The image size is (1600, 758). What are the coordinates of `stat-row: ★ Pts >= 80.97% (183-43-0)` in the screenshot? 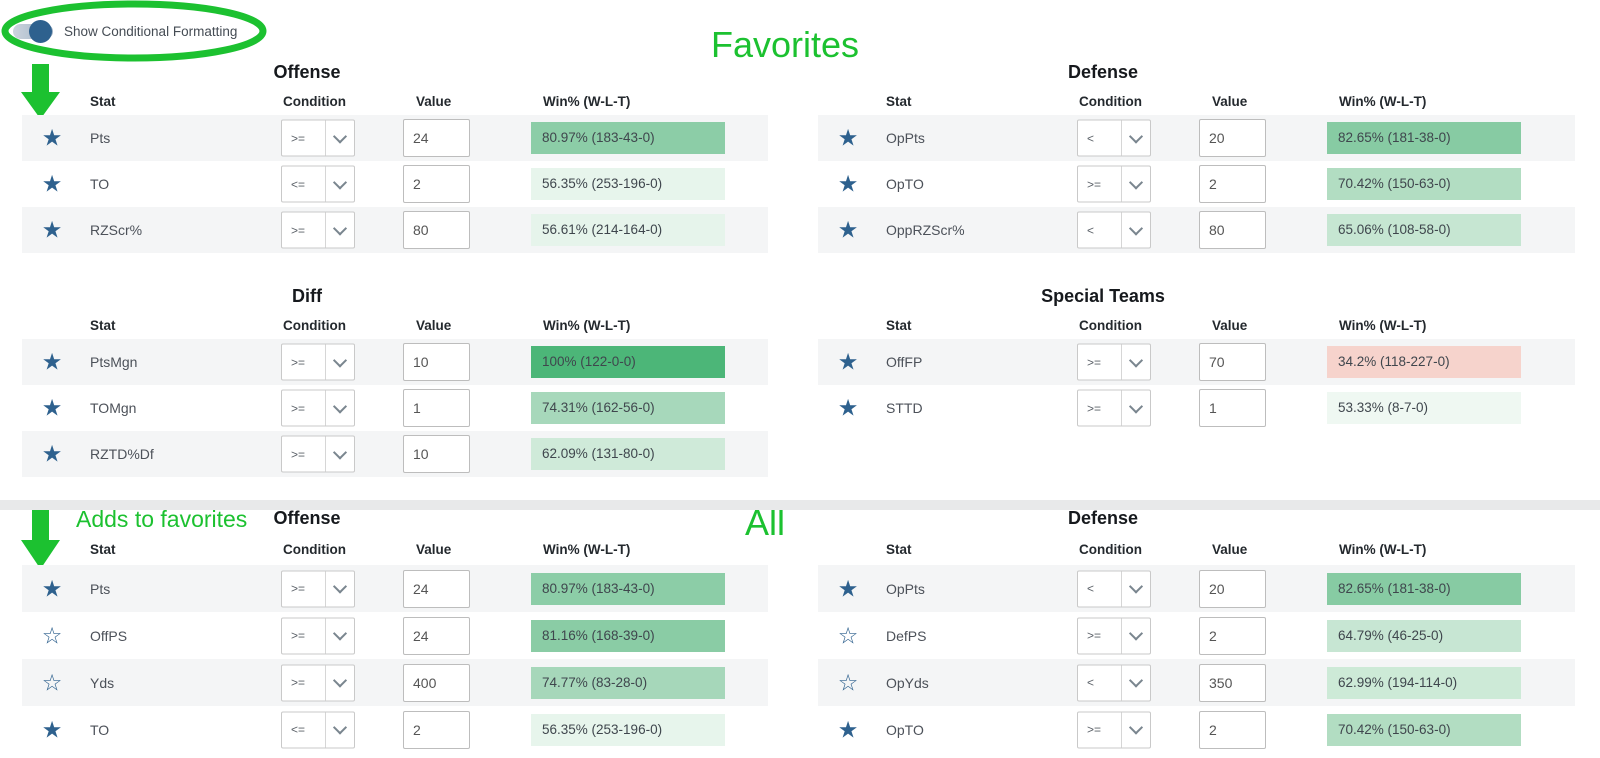 It's located at (395, 588).